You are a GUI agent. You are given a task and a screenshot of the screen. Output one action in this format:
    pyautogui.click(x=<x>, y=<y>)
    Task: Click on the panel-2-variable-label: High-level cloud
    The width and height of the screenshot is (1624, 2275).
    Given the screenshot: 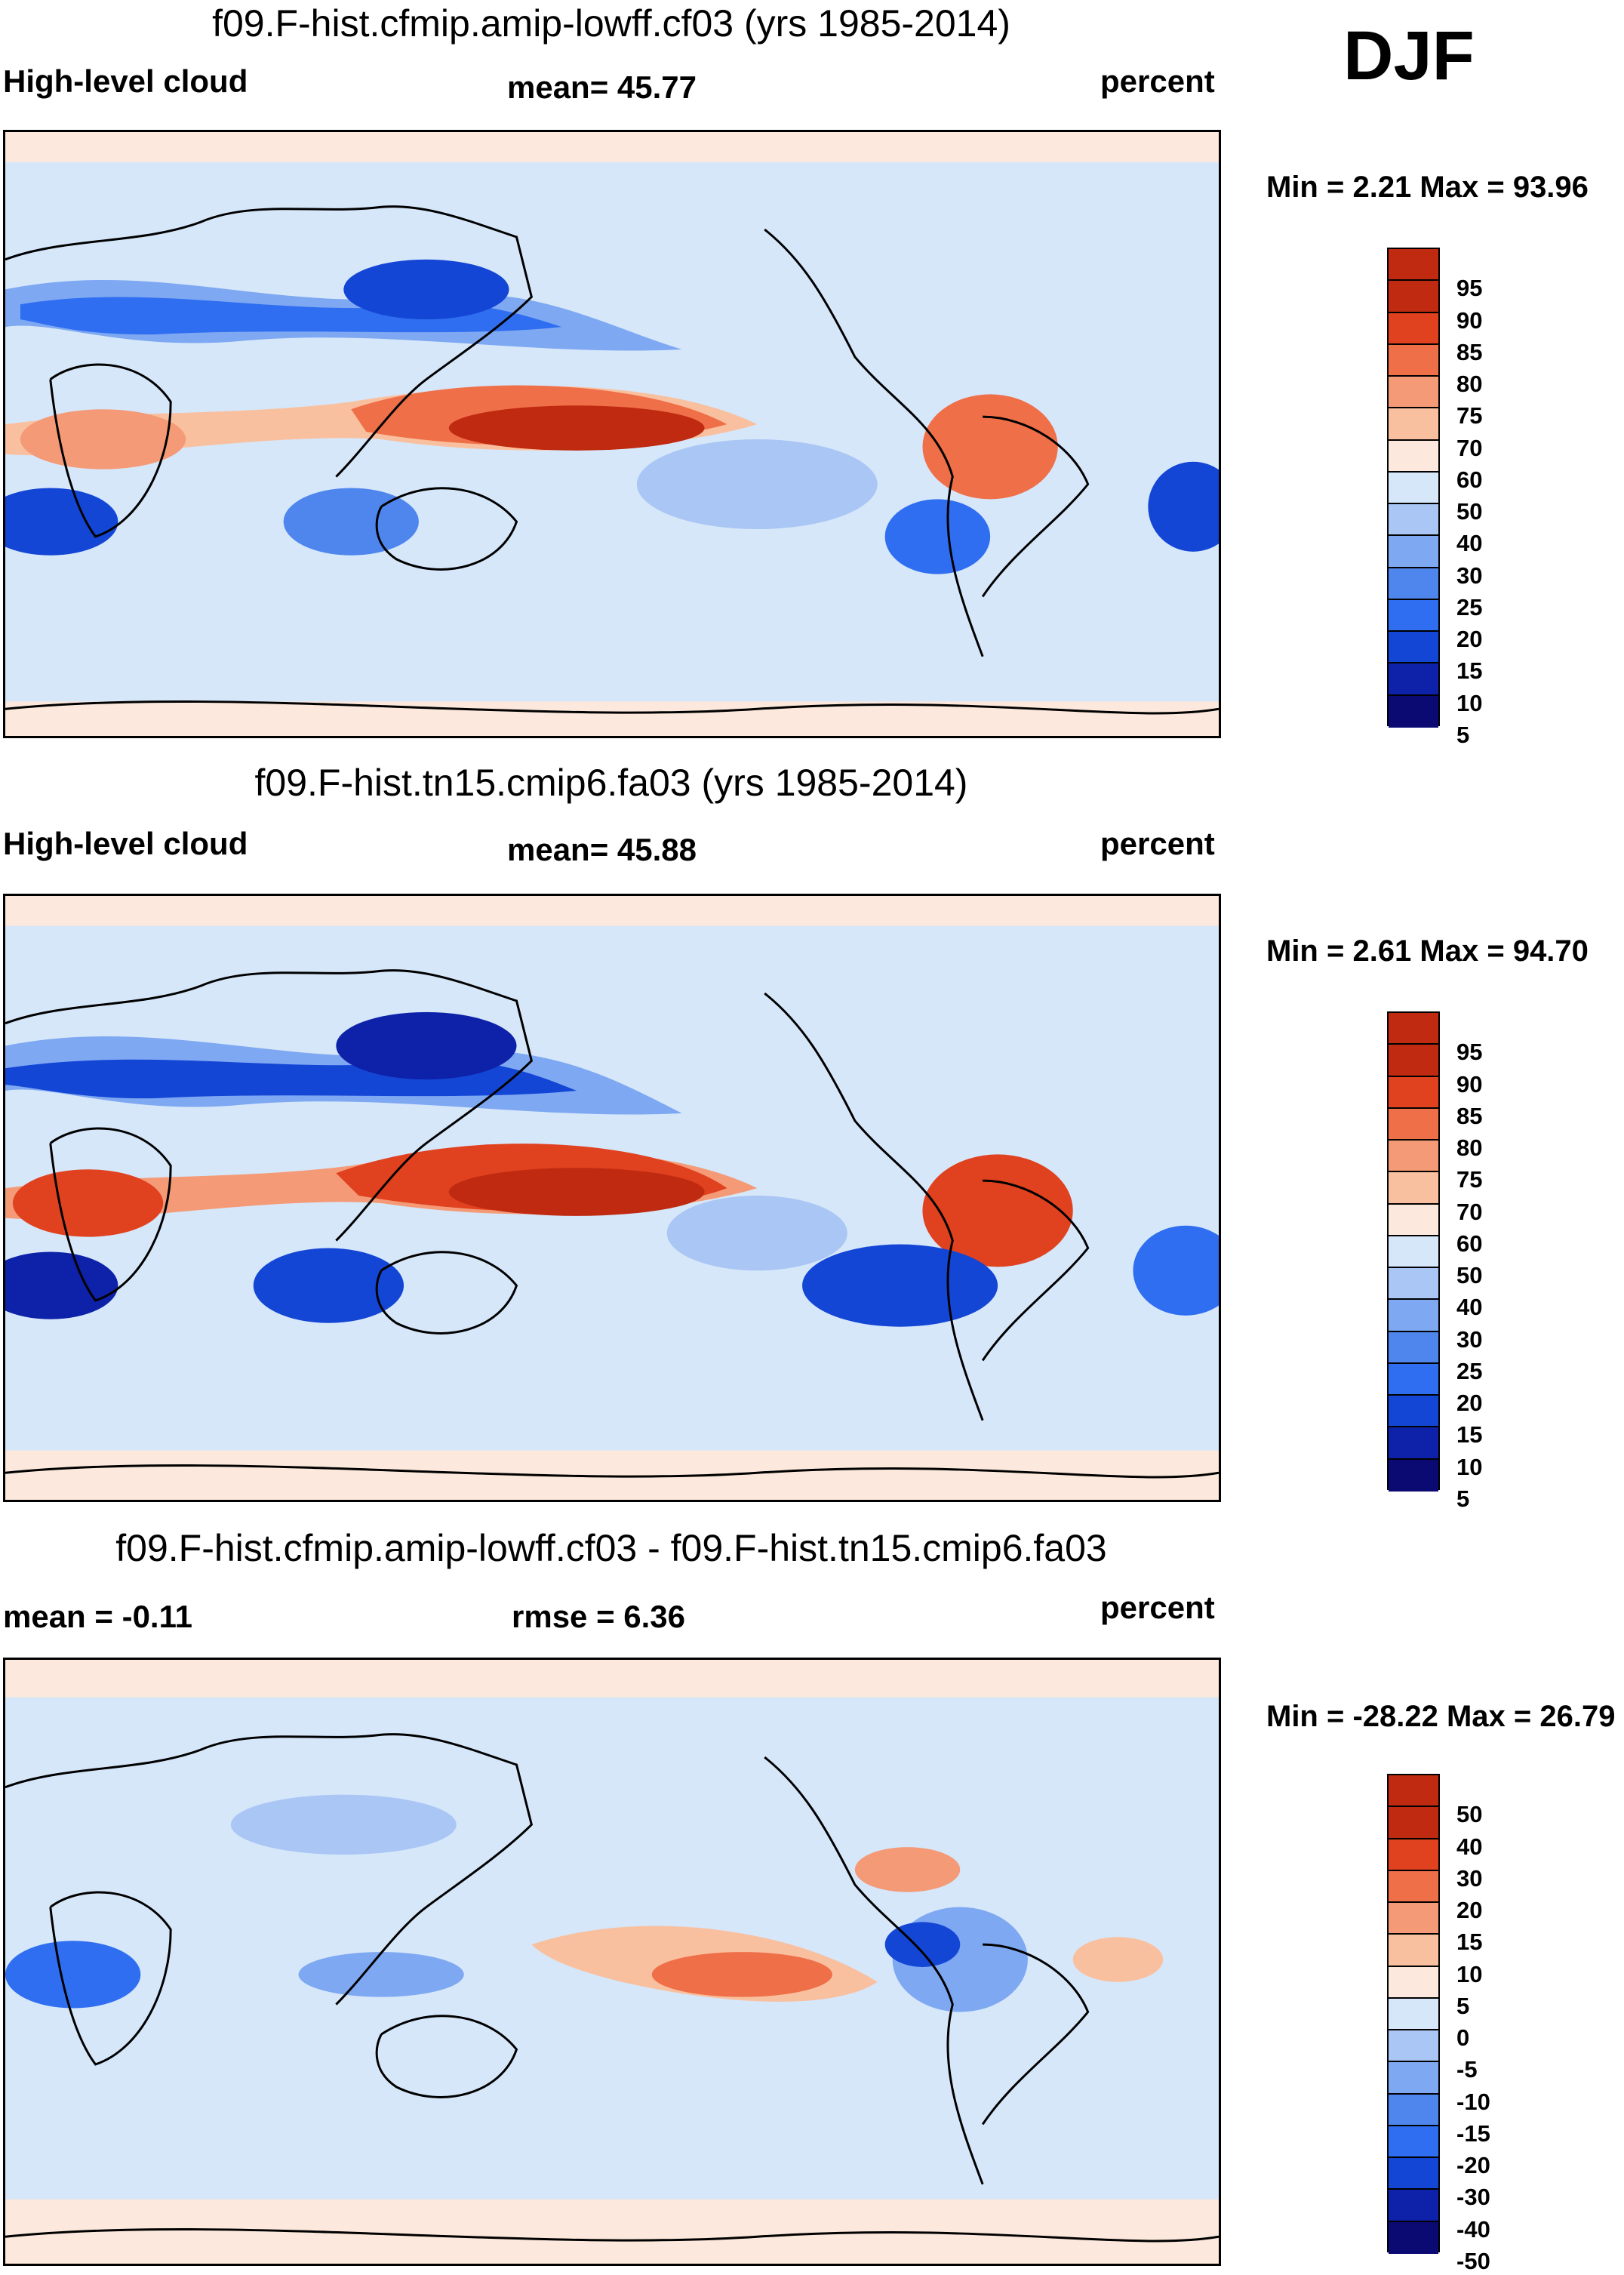 What is the action you would take?
    pyautogui.click(x=125, y=843)
    